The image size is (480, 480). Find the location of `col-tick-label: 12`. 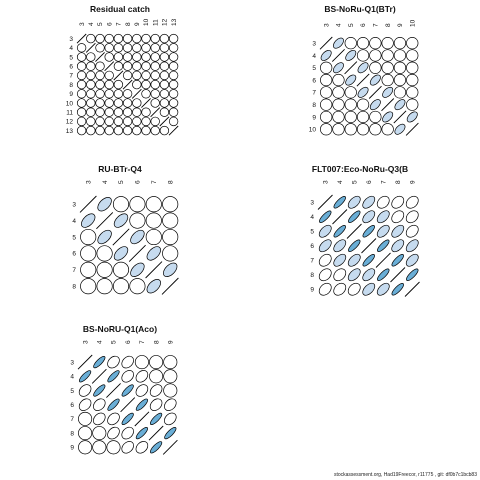

col-tick-label: 12 is located at coordinates (165, 22).